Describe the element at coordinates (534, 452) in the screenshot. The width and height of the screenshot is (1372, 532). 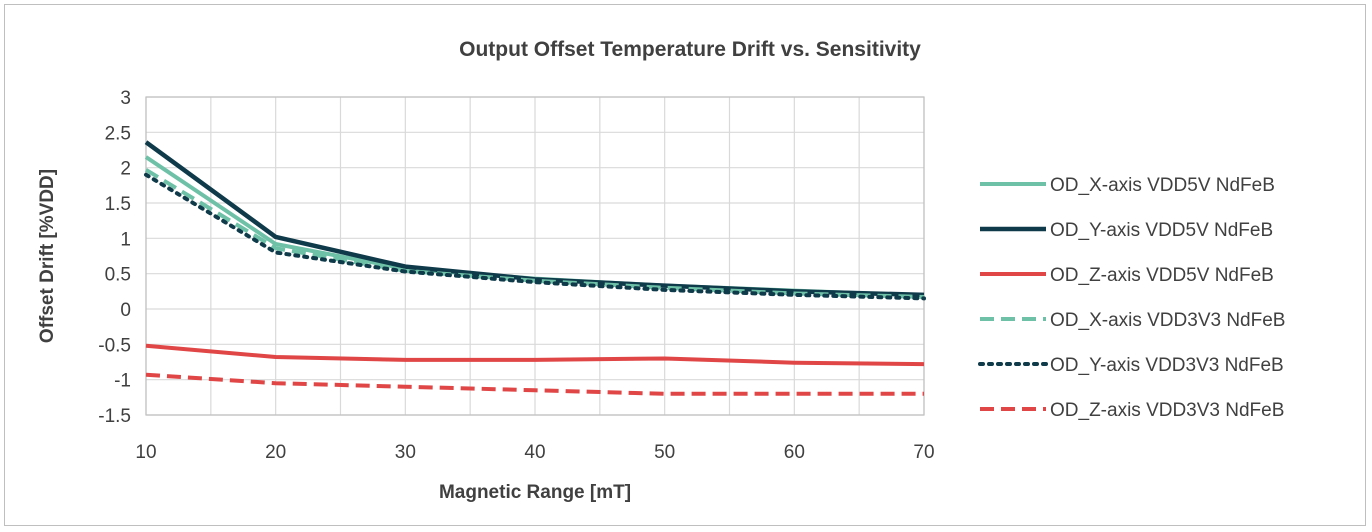
I see `x-tick-label: 40` at that location.